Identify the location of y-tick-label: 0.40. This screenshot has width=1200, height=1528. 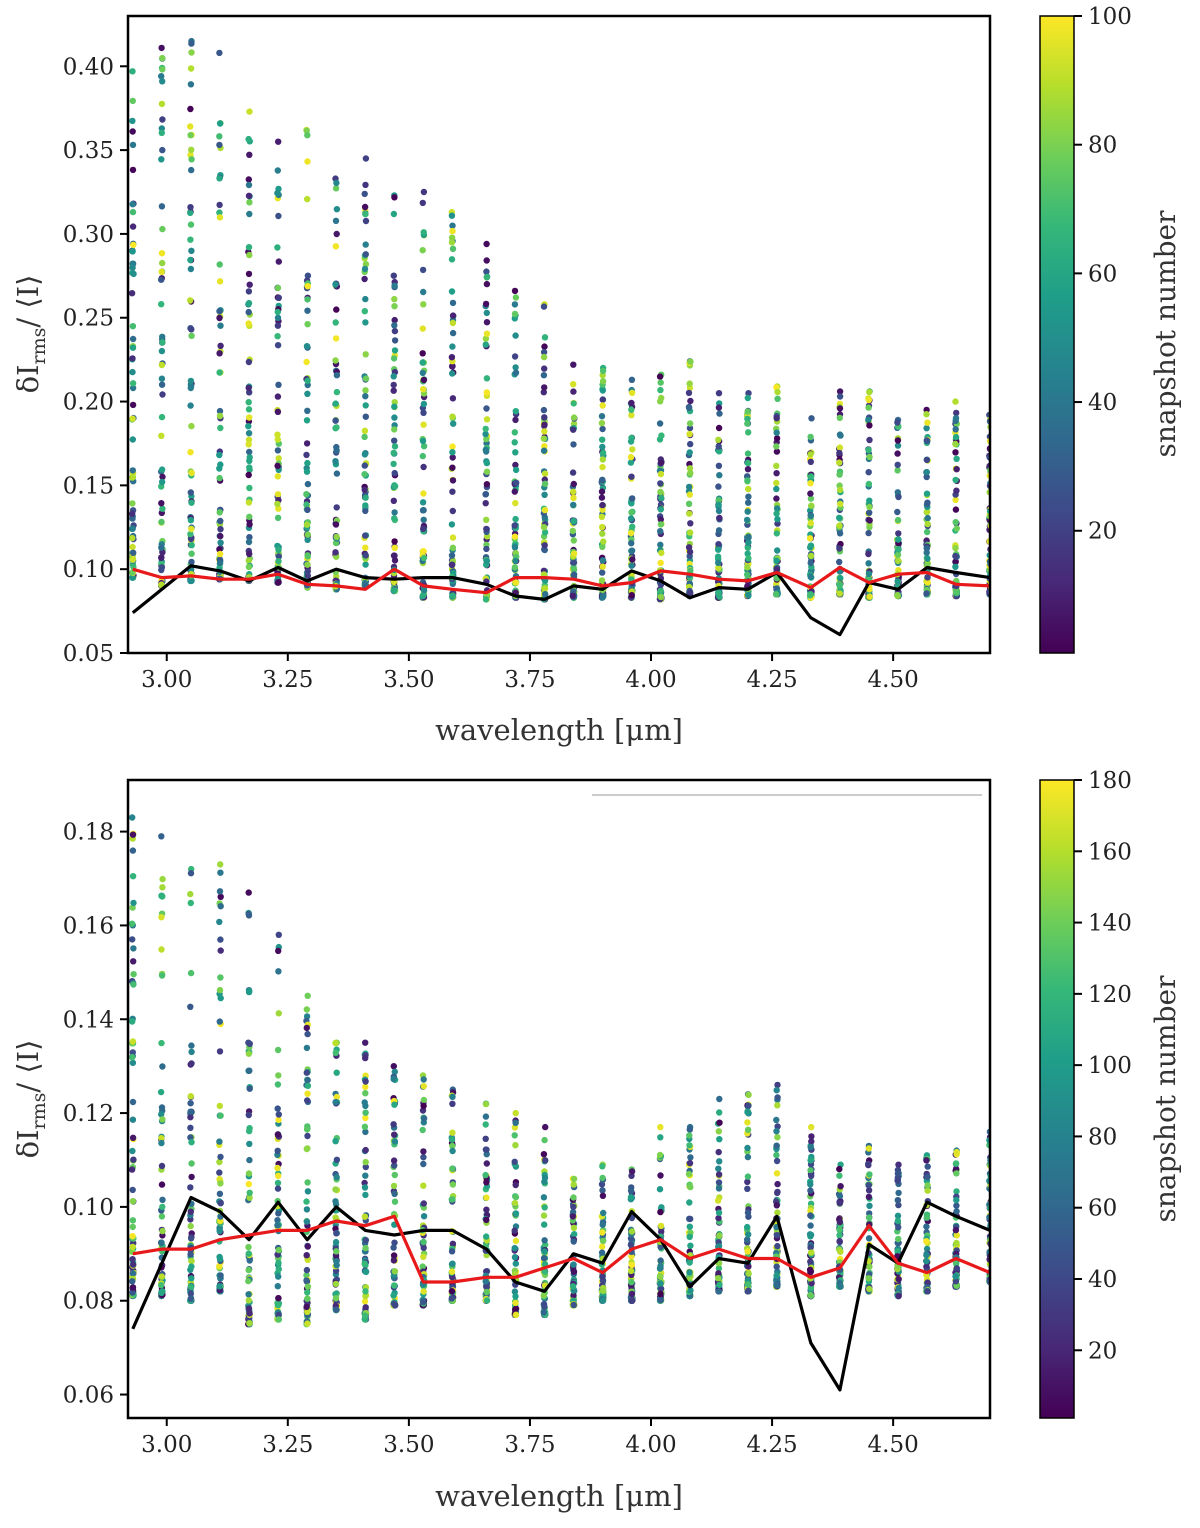
(88, 67).